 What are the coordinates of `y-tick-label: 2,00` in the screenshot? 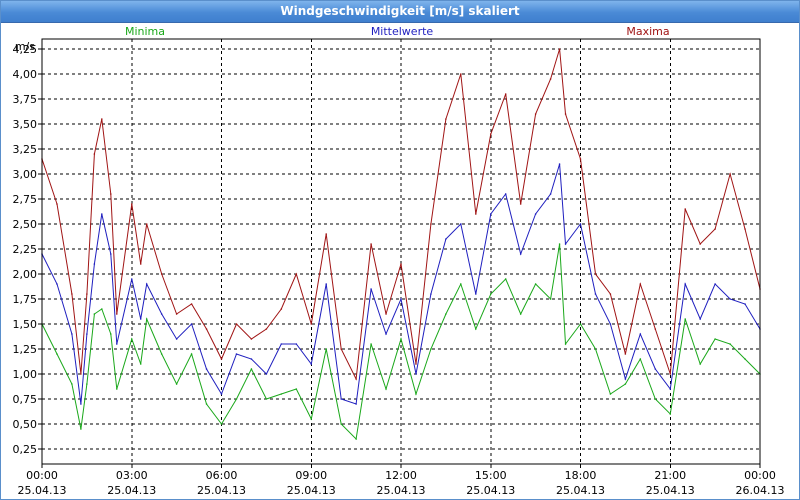 It's located at (25, 274).